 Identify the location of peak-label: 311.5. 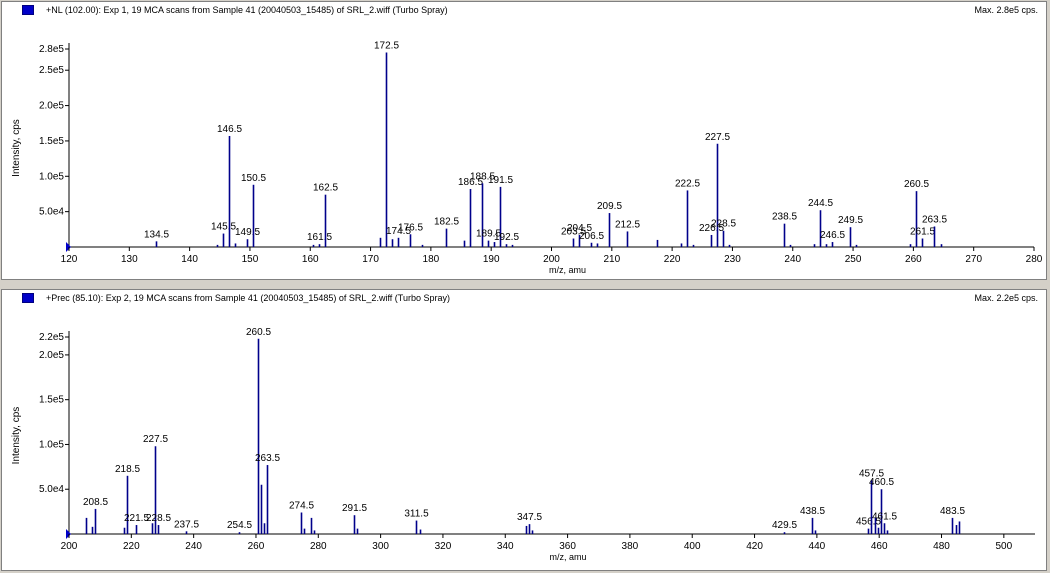
(416, 514).